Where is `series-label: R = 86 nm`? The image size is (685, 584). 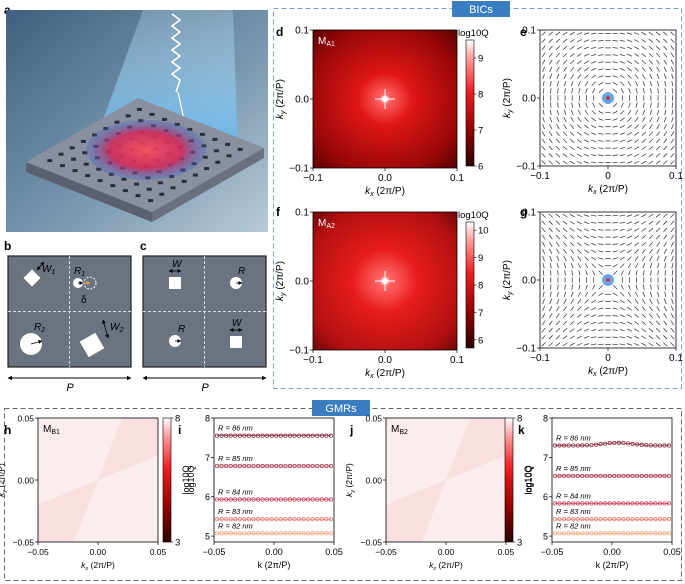
series-label: R = 86 nm is located at coordinates (235, 428).